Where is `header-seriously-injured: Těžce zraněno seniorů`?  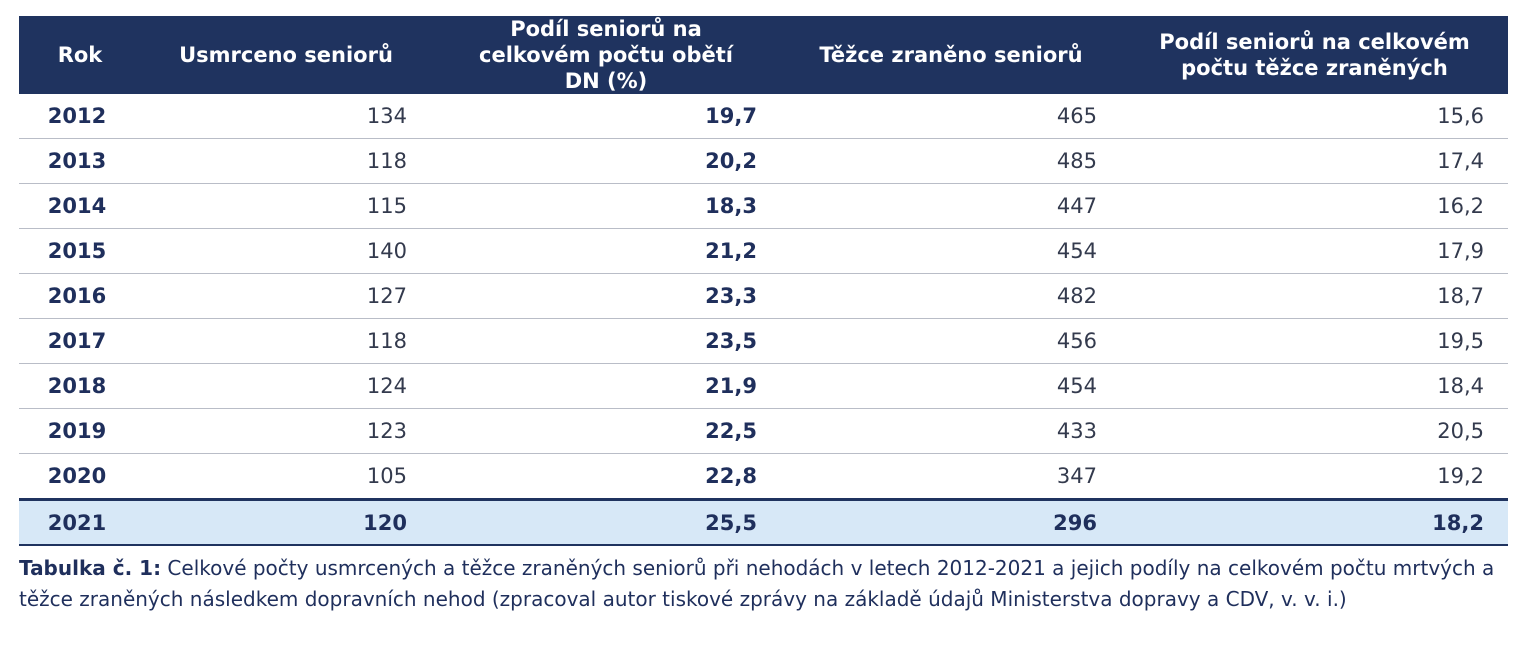
header-seriously-injured: Těžce zraněno seniorů is located at coordinates (951, 55).